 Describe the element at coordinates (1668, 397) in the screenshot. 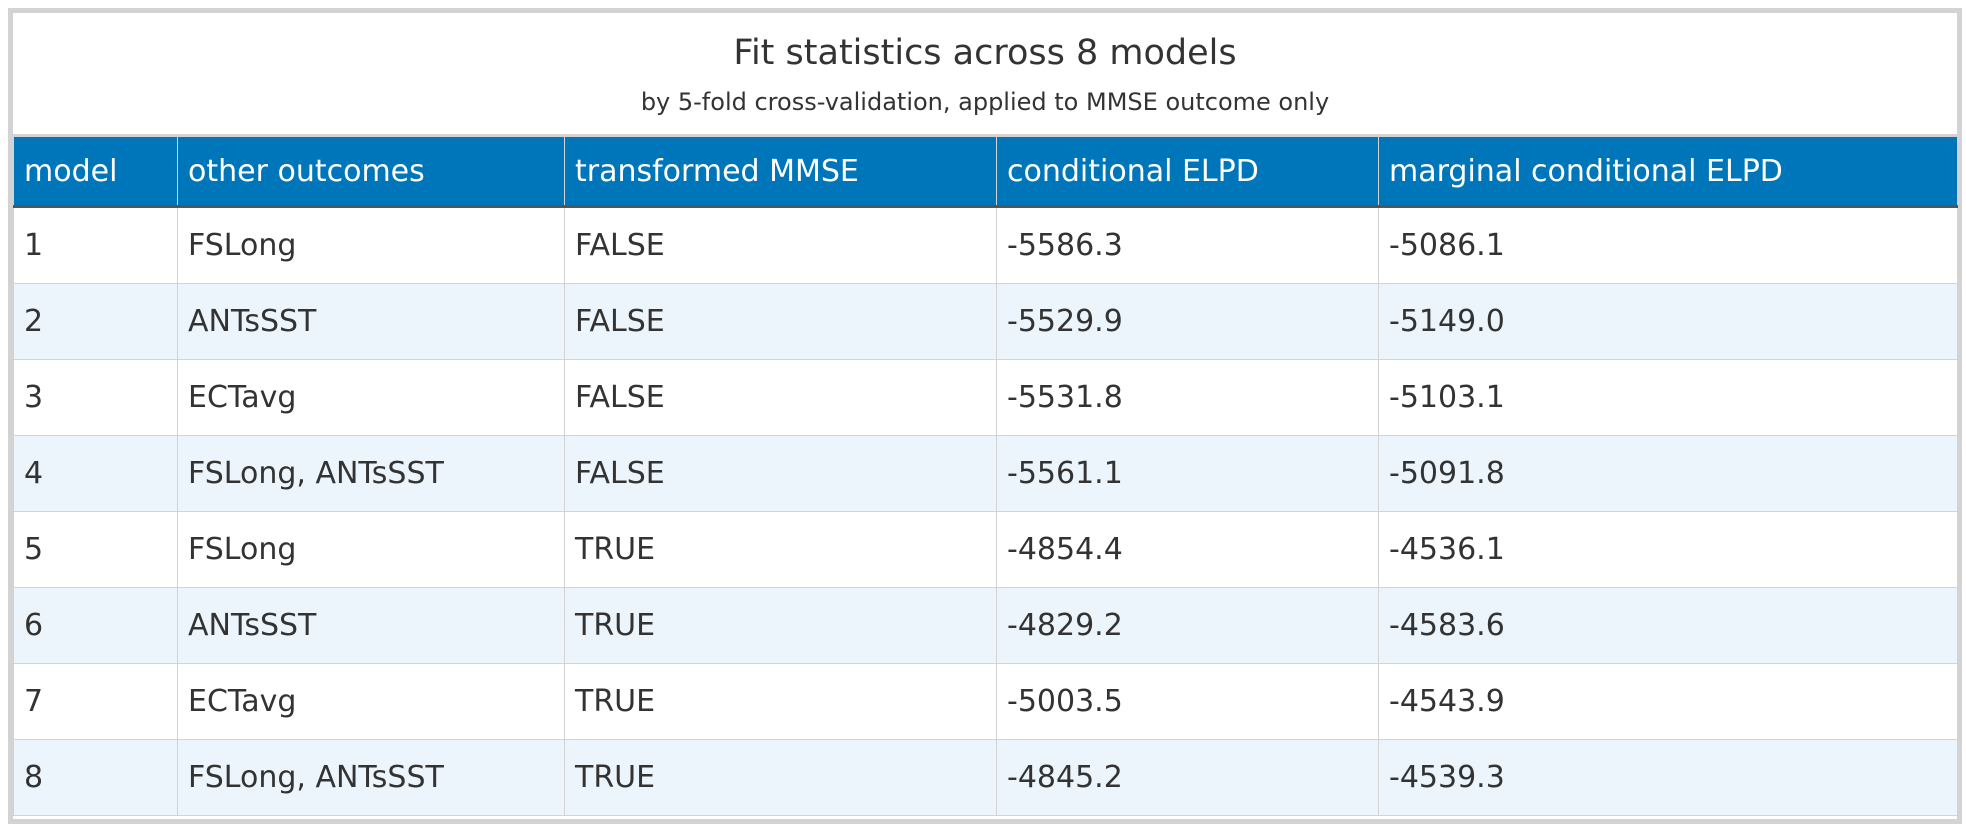

I see `cell-marginal-conditional-elpd: -5103.1` at that location.